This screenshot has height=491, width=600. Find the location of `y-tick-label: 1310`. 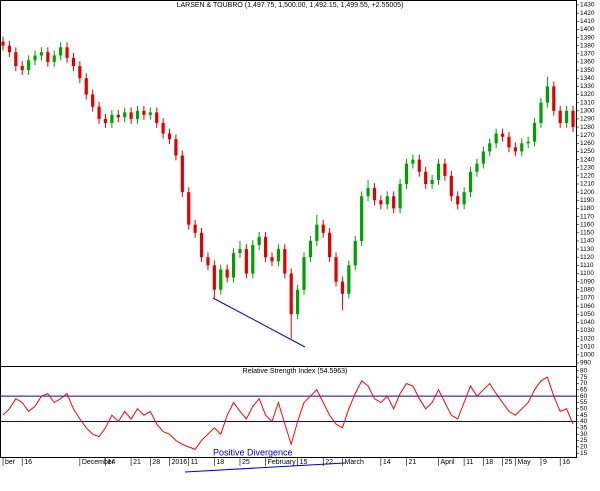

y-tick-label: 1310 is located at coordinates (587, 102).